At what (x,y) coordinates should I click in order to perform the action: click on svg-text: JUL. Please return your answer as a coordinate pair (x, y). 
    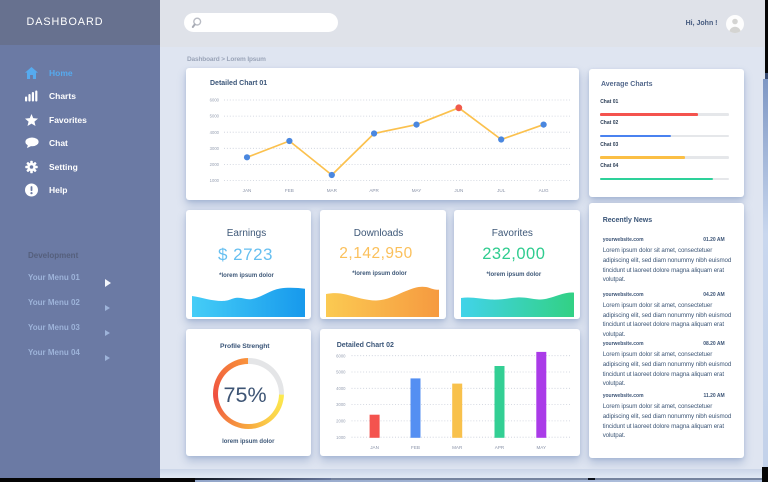
    Looking at the image, I should click on (501, 190).